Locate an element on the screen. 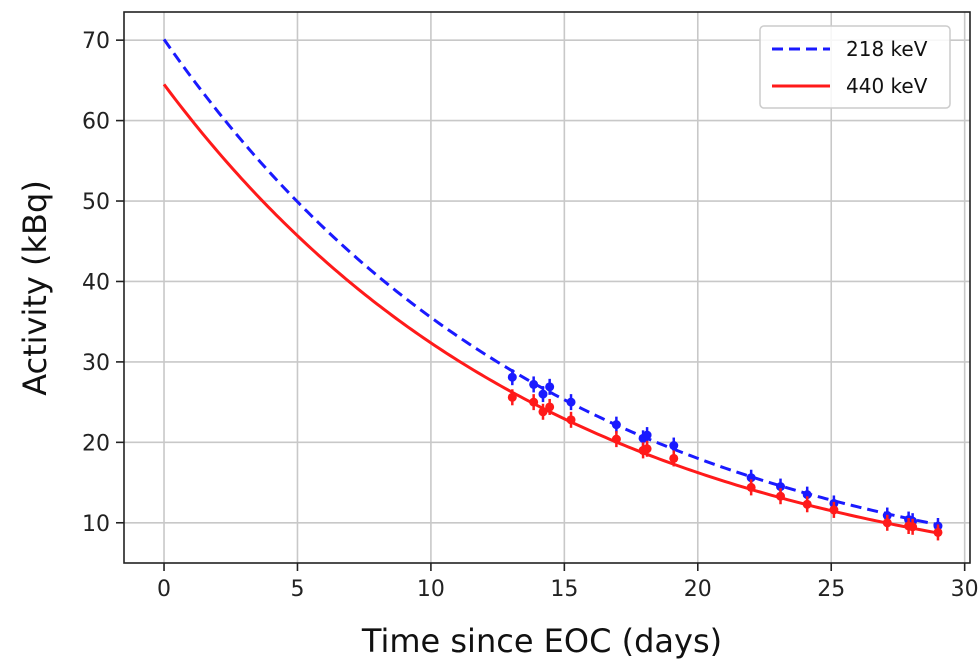 The image size is (979, 664). y-tick-label: 10 is located at coordinates (96, 524).